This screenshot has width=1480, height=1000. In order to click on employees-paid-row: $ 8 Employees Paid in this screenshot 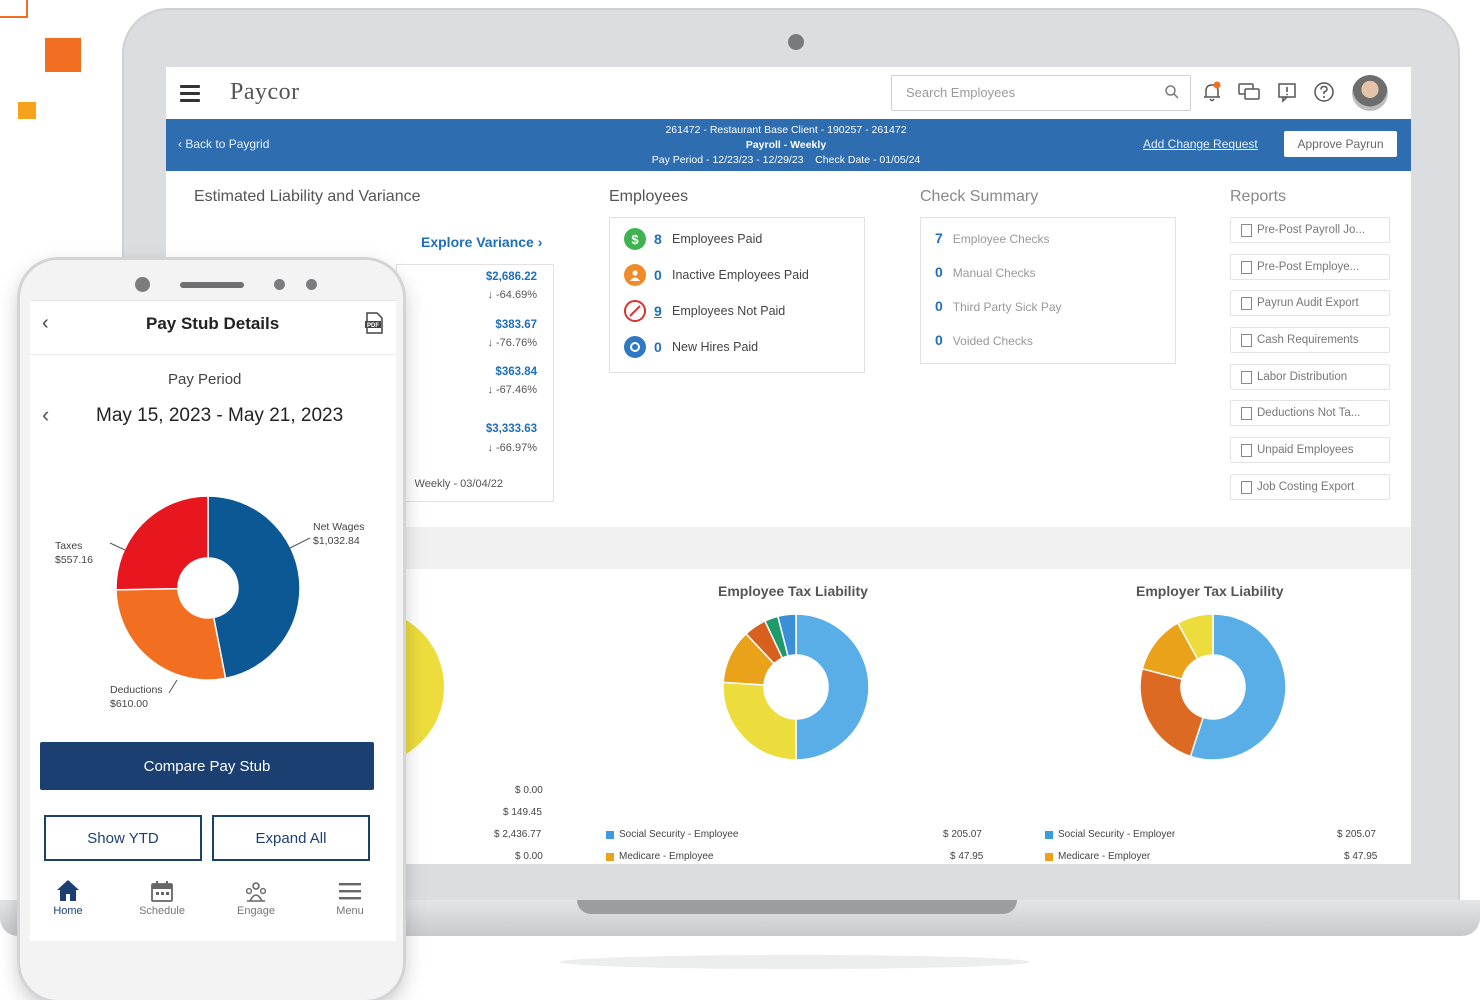, I will do `click(693, 239)`.